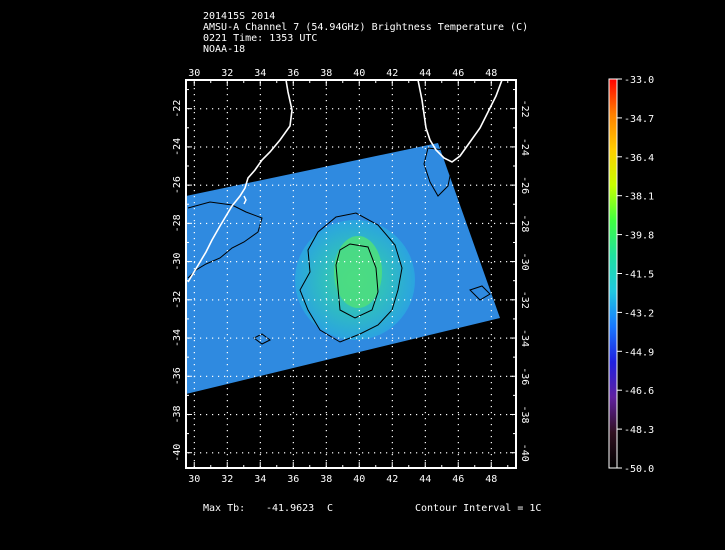 The image size is (725, 550). I want to click on colorbar-label: -46.6, so click(639, 391).